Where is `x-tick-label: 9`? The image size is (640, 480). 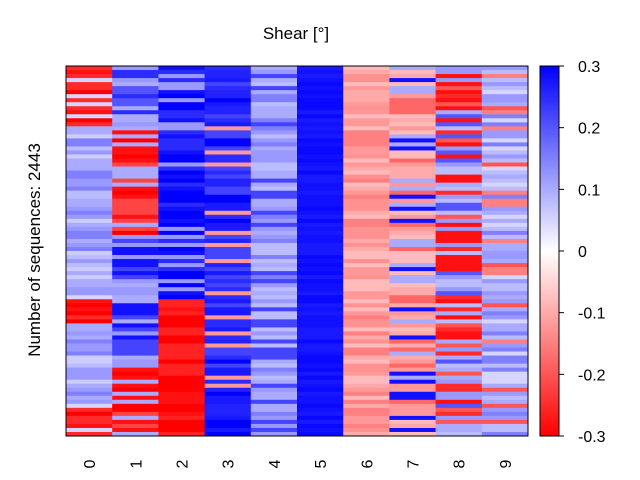 x-tick-label: 9 is located at coordinates (506, 463).